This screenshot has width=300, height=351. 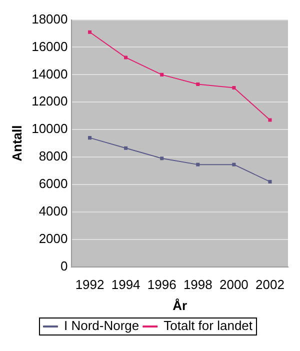 I want to click on x-tick-label: 2000, so click(x=233, y=284).